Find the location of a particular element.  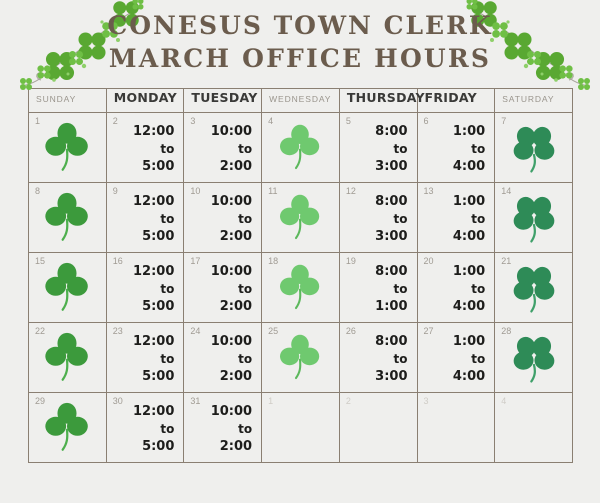

calendar-day-cell: 11 is located at coordinates (300, 217).